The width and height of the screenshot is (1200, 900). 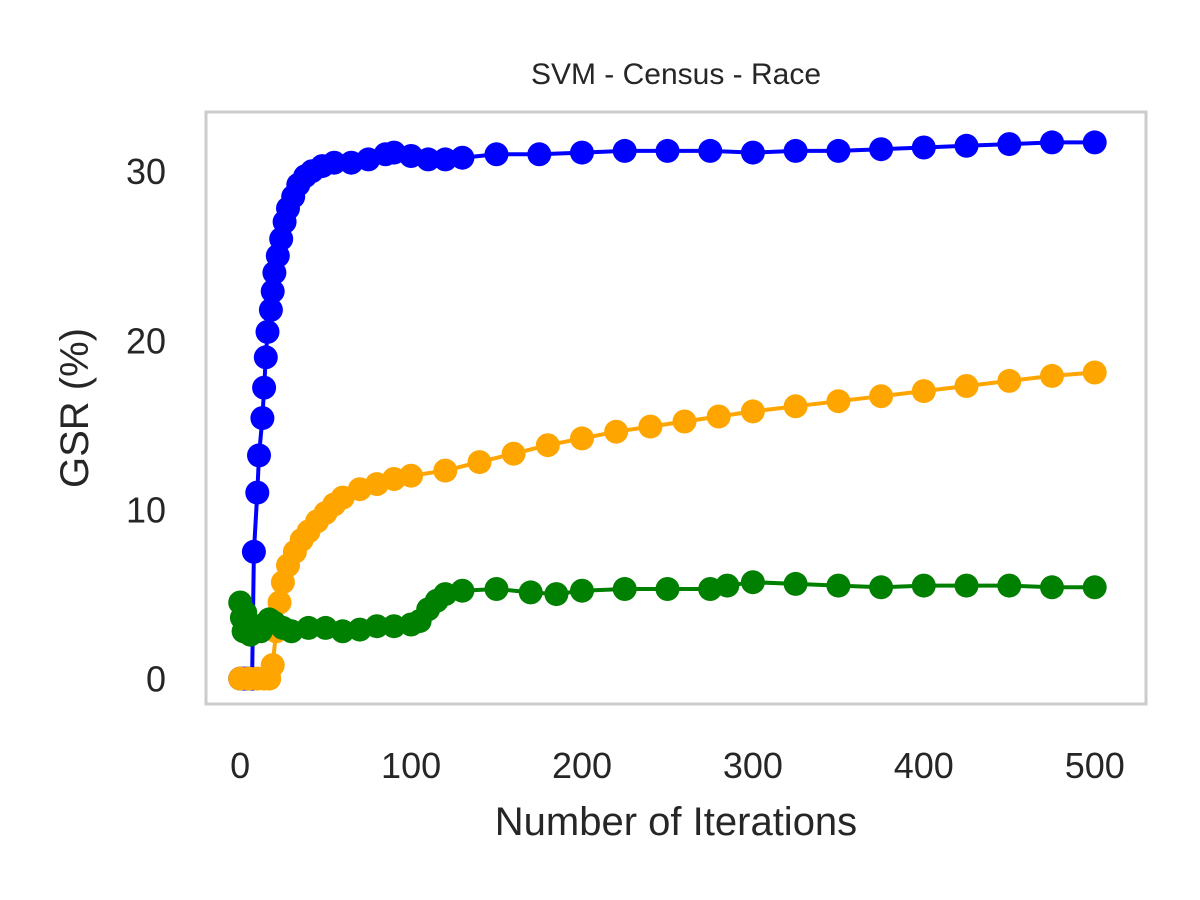 I want to click on x-tick-label: 200, so click(x=582, y=765).